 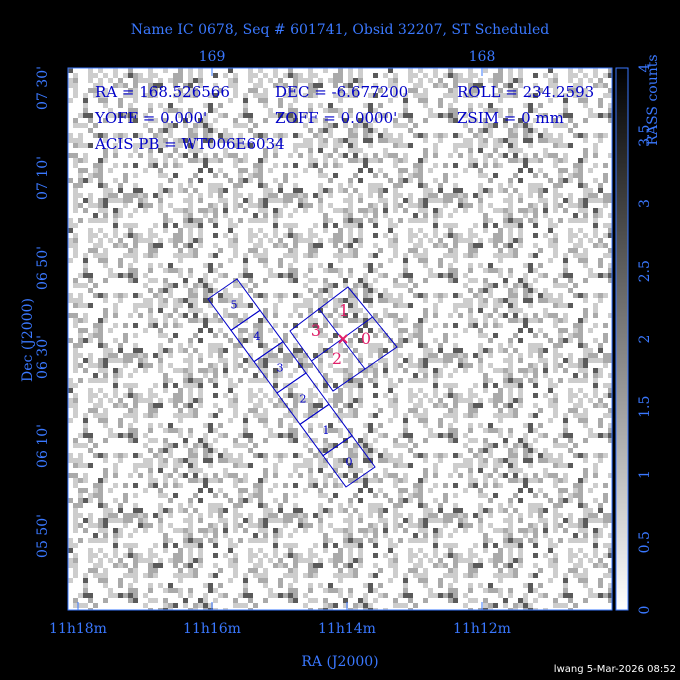 What do you see at coordinates (43, 88) in the screenshot?
I see `axis-label: 07 30'` at bounding box center [43, 88].